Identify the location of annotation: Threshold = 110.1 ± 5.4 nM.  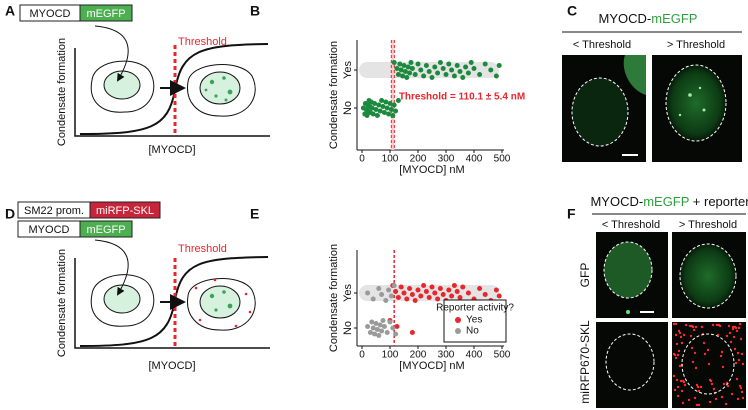
(462, 97).